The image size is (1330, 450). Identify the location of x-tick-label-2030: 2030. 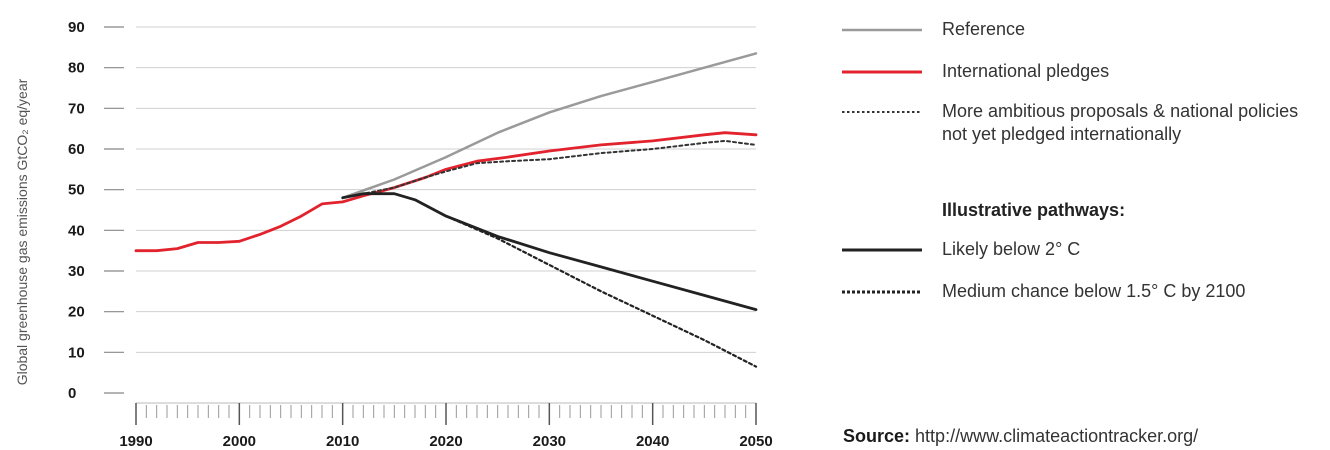
(549, 441).